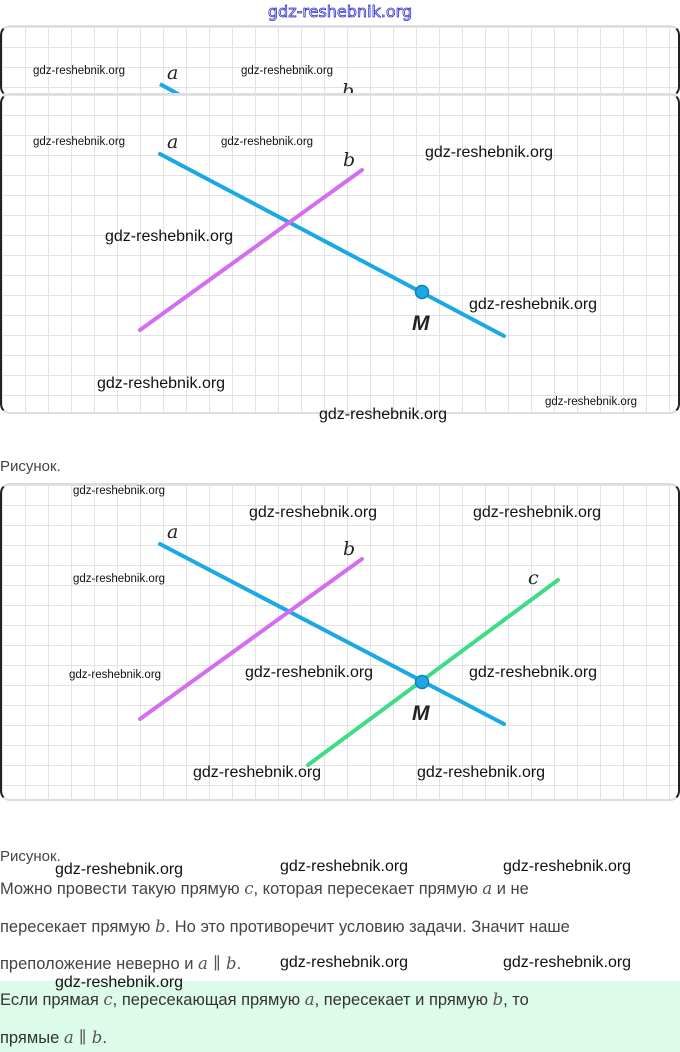 Image resolution: width=680 pixels, height=1052 pixels. What do you see at coordinates (30, 856) in the screenshot?
I see `caption-2: Рисунок.` at bounding box center [30, 856].